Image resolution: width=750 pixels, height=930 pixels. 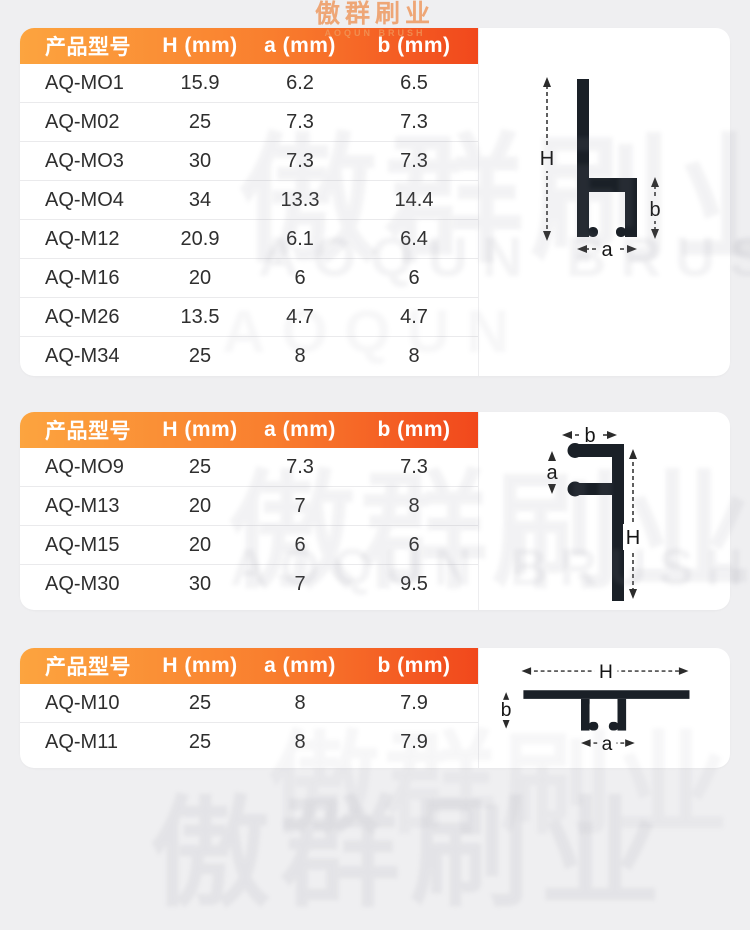 I want to click on value-cell: 7, so click(x=300, y=583).